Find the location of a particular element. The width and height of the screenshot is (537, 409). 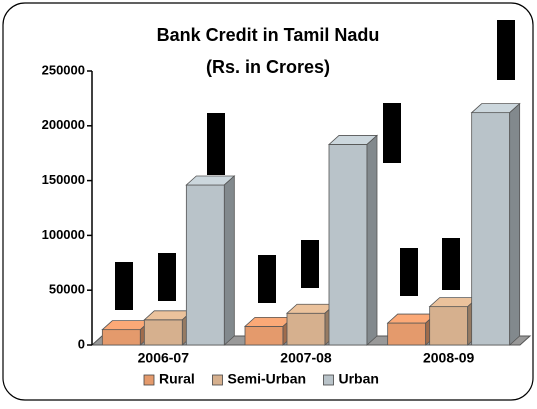

chart-title: Bank Credit in Tamil Nadu is located at coordinates (268, 35).